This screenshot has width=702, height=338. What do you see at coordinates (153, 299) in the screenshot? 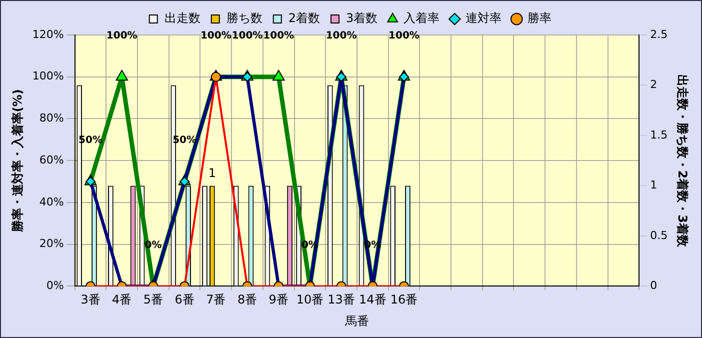
I see `x-tick-label: 5番` at bounding box center [153, 299].